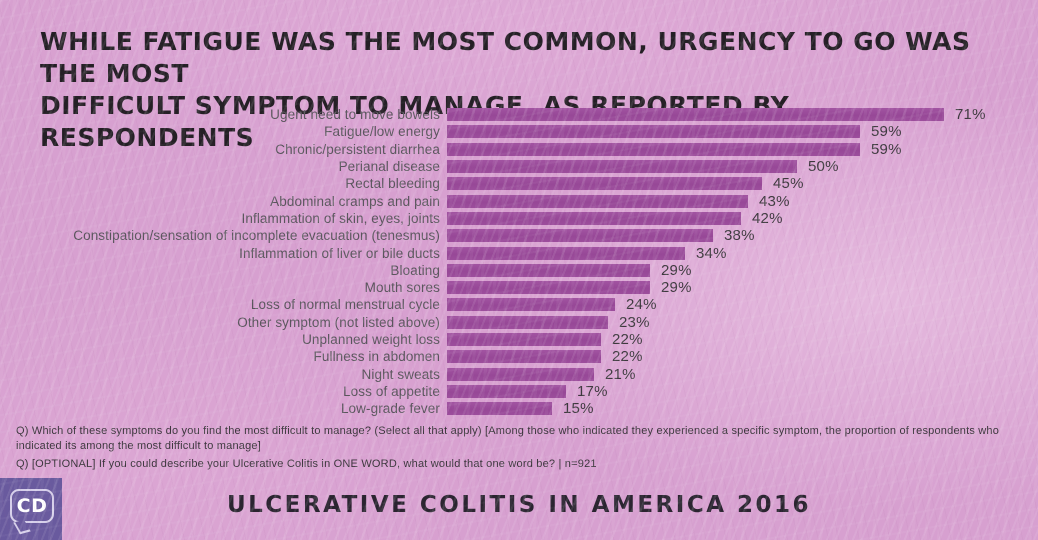 Image resolution: width=1038 pixels, height=540 pixels. I want to click on bar-label: Low-grade fever, so click(390, 409).